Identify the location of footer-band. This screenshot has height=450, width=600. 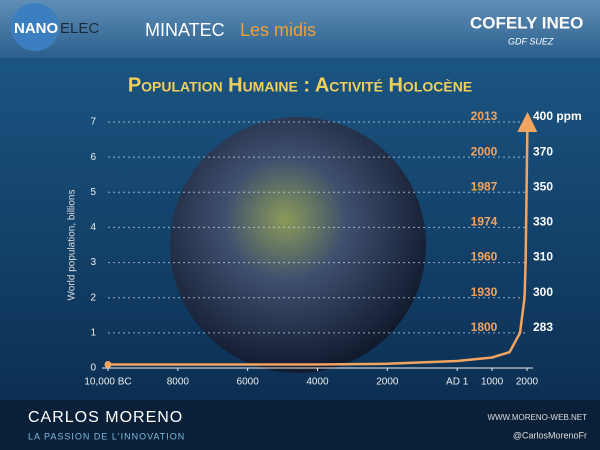
(300, 425).